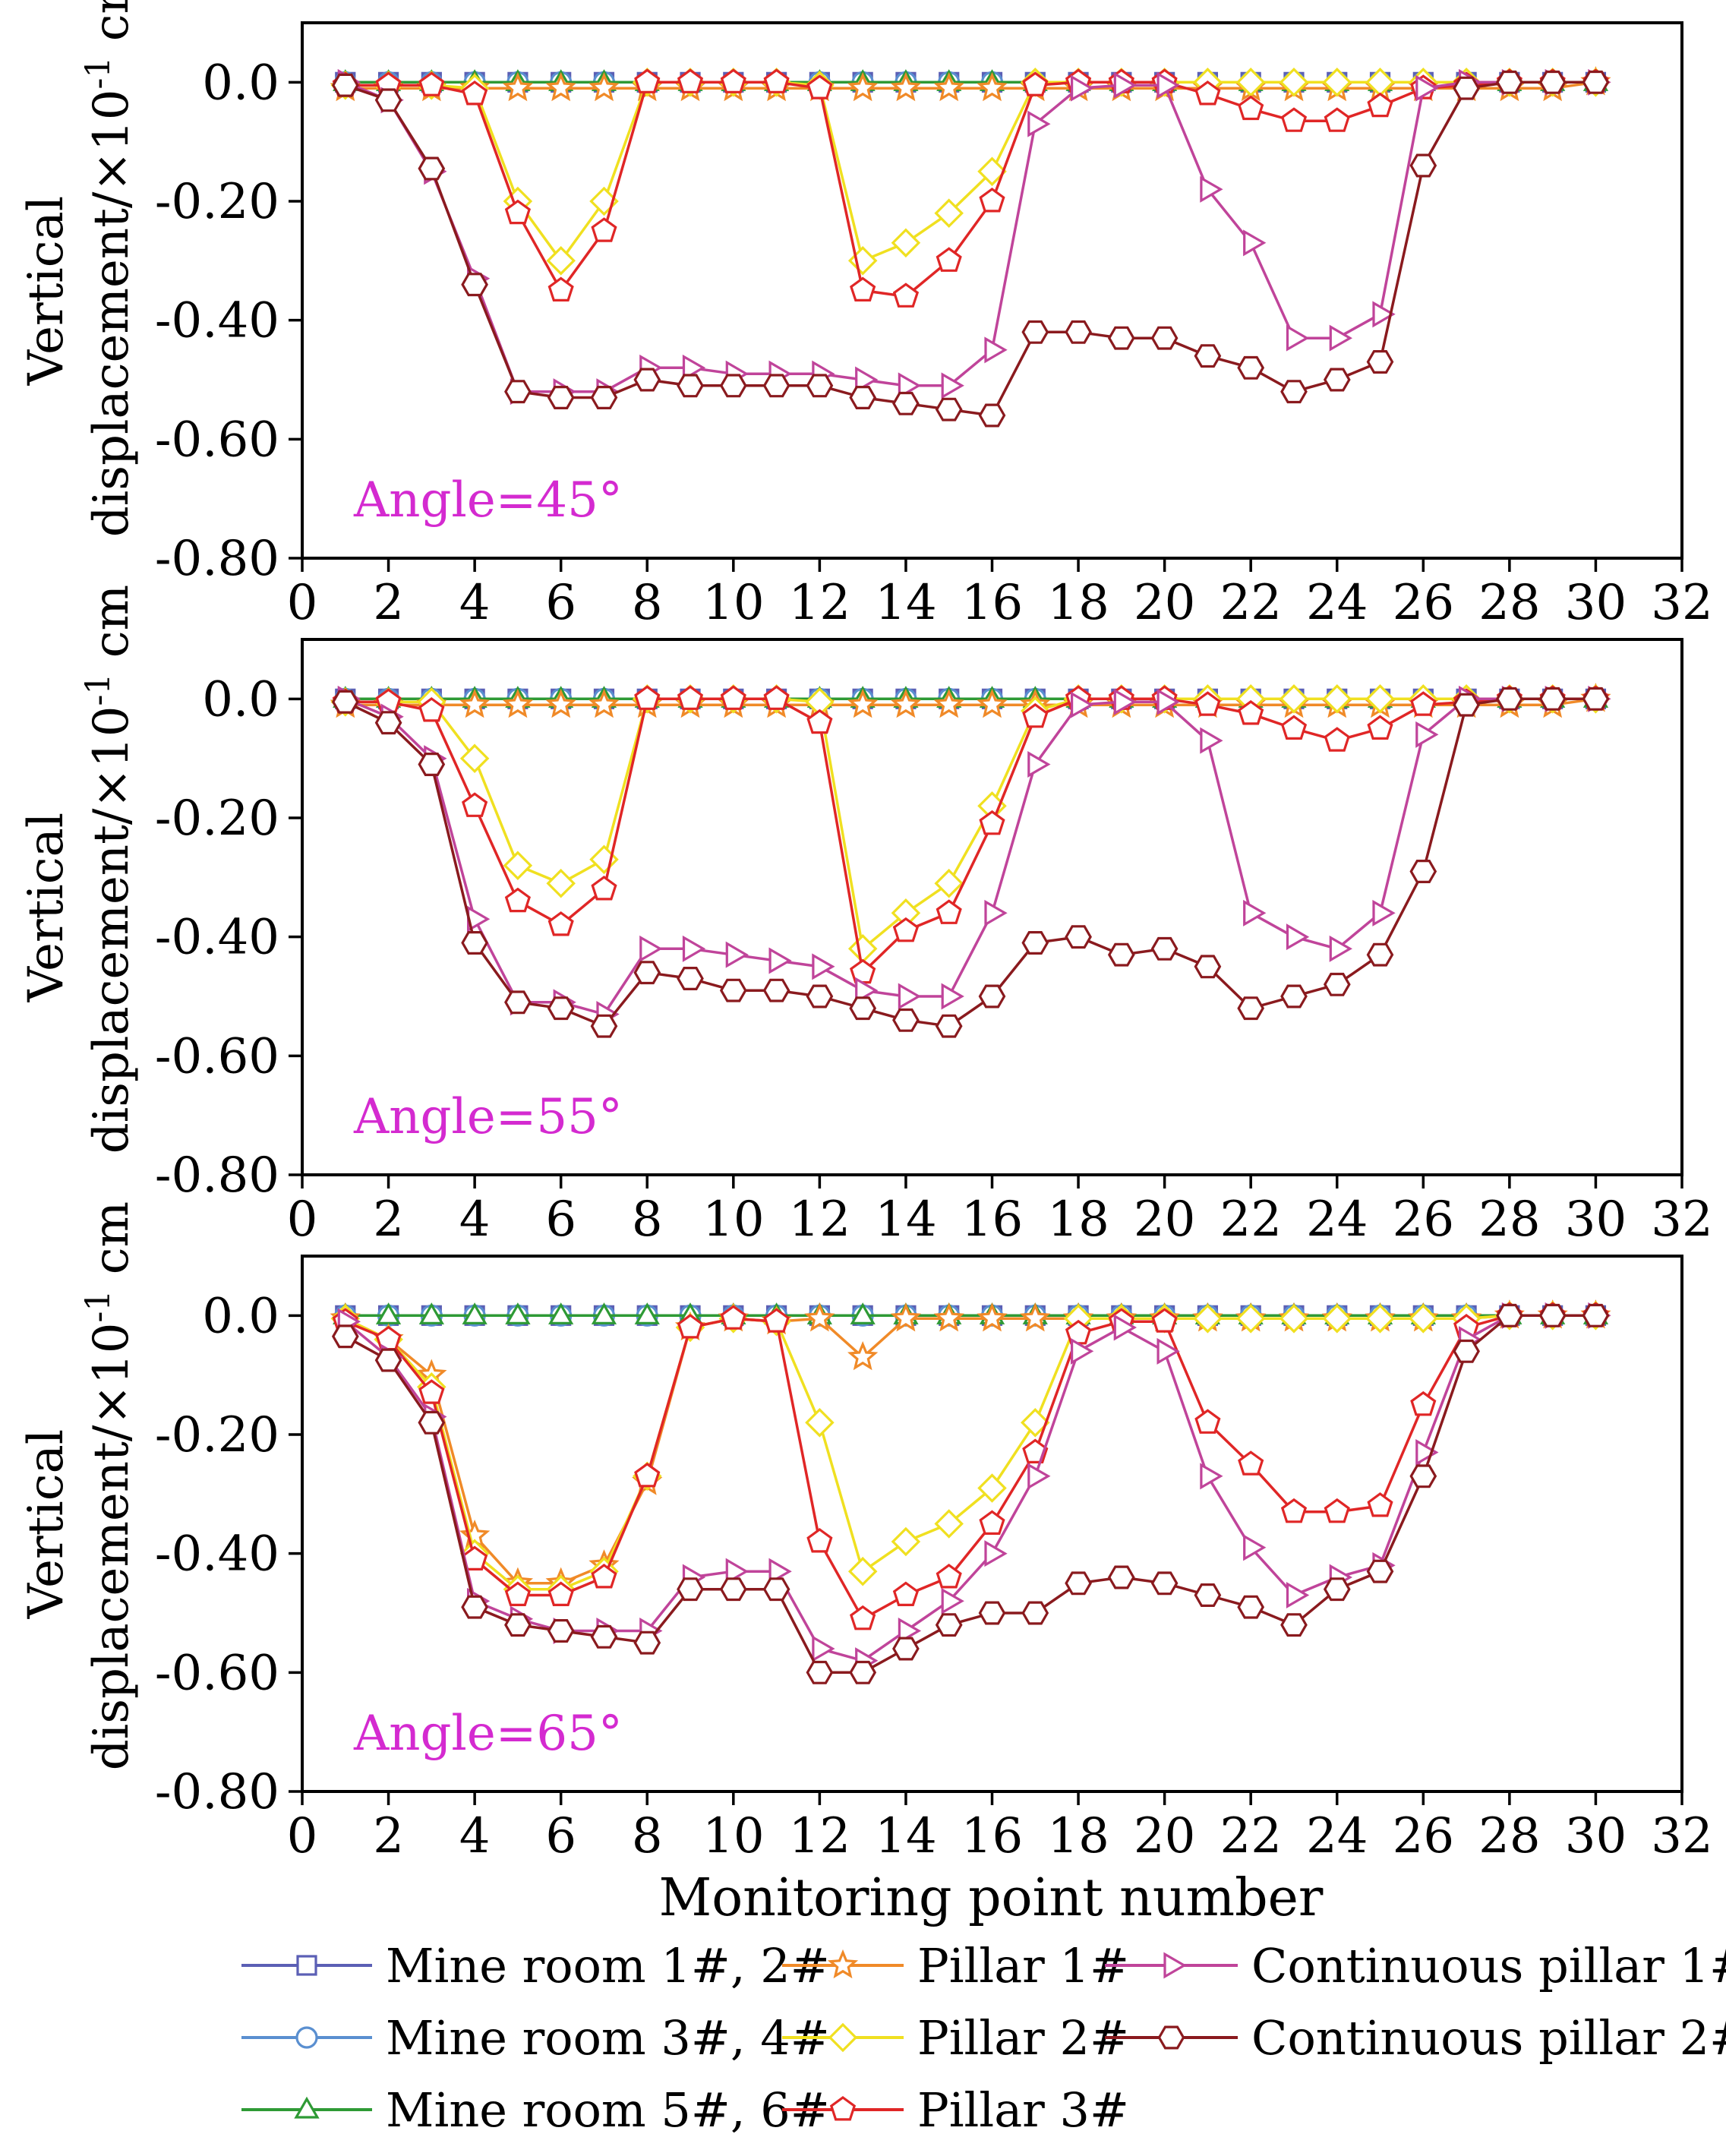 This screenshot has width=1726, height=2156. Describe the element at coordinates (1023, 1965) in the screenshot. I see `legend-label: Pillar 1#` at that location.